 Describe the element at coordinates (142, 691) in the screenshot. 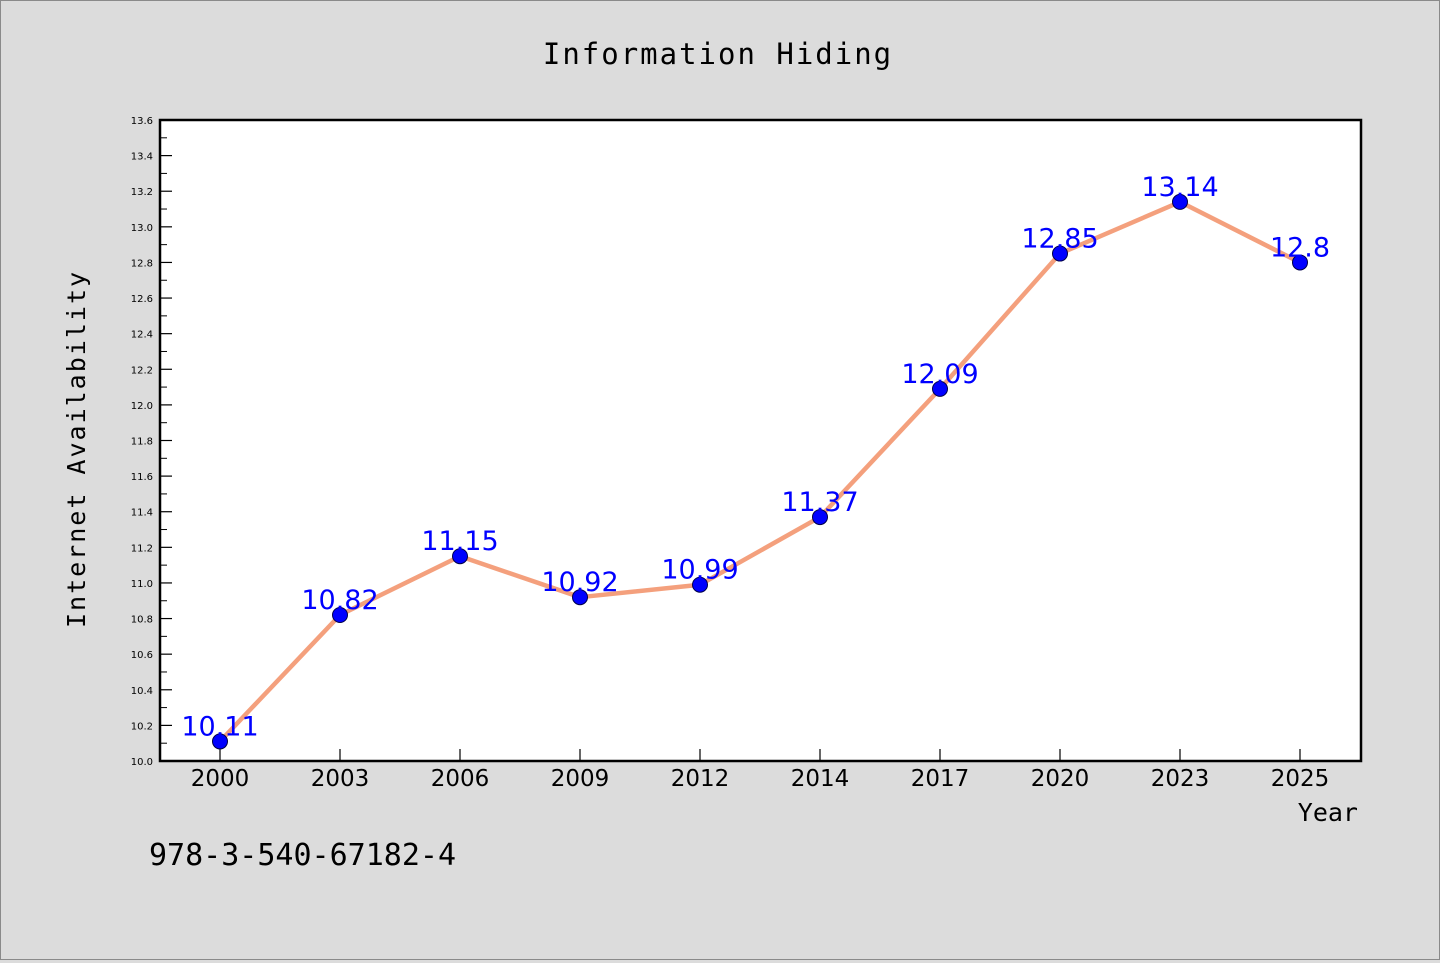

I see `y-tick-label: 10.4` at that location.